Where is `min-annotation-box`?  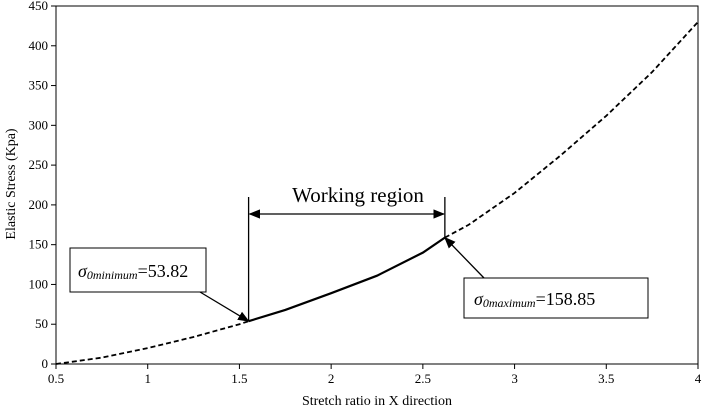
min-annotation-box is located at coordinates (138, 270).